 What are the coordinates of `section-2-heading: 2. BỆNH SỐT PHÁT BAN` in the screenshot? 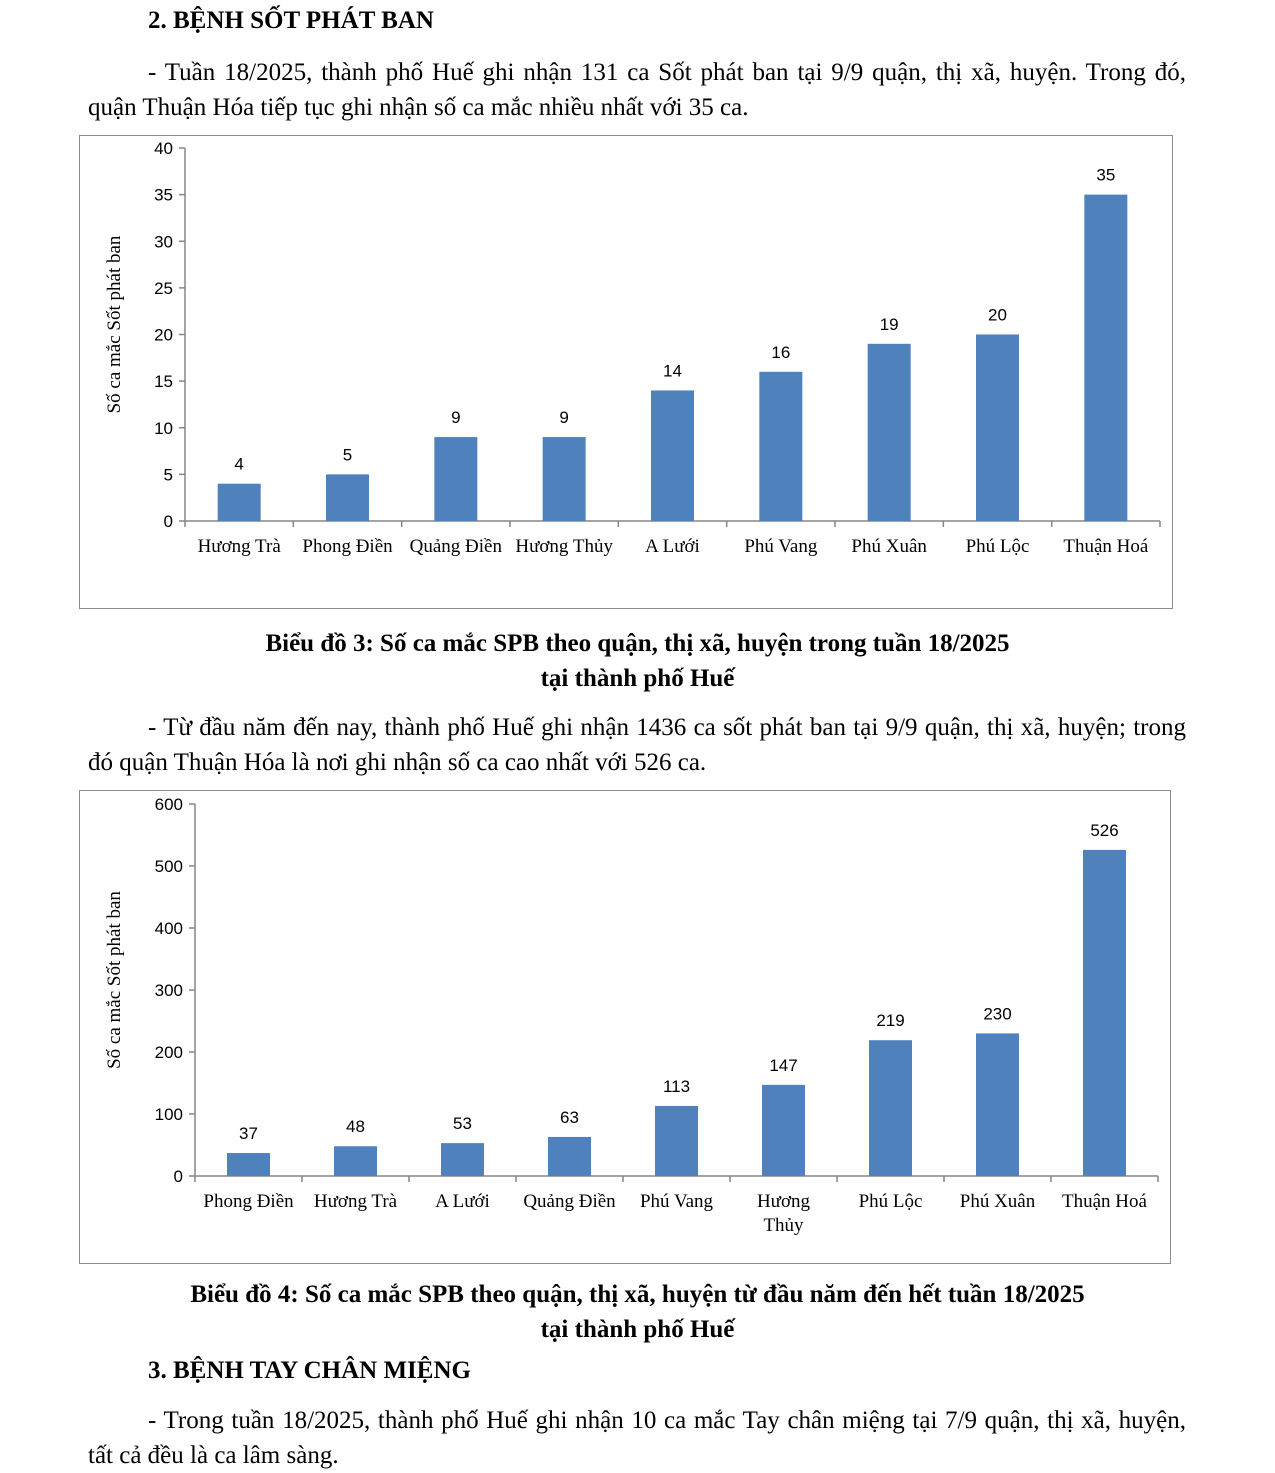 It's located at (291, 20).